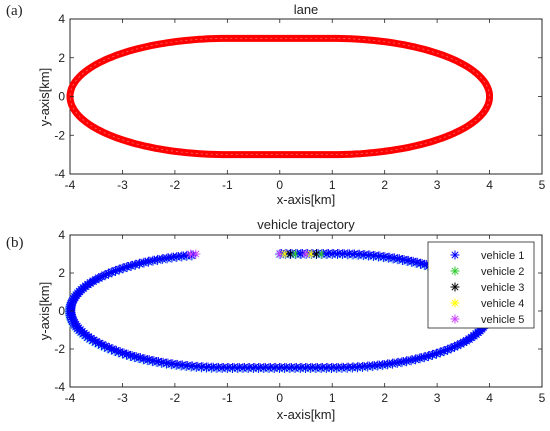  Describe the element at coordinates (15, 243) in the screenshot. I see `panel-b-letter: (b)` at that location.